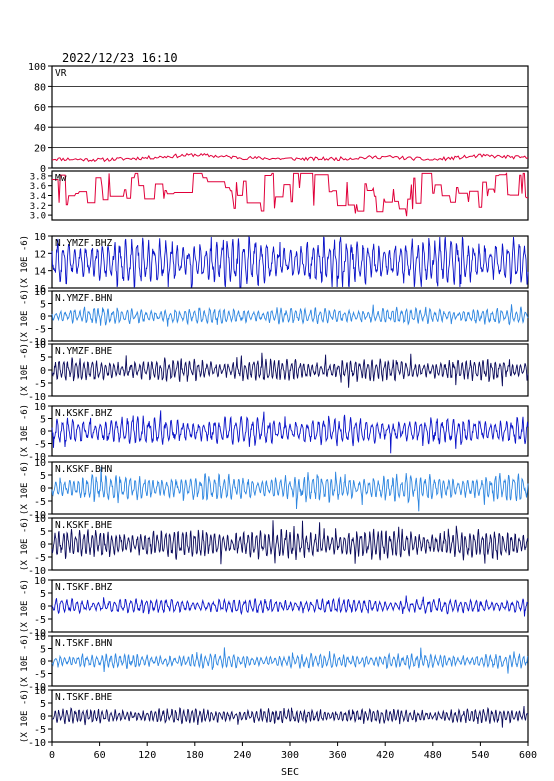 The image size is (554, 781). What do you see at coordinates (290, 755) in the screenshot?
I see `x-tick-label: 300` at bounding box center [290, 755].